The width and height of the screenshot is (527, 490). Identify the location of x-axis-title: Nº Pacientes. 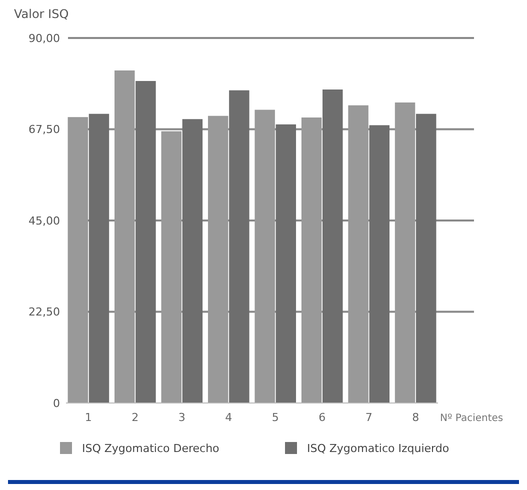
(472, 418).